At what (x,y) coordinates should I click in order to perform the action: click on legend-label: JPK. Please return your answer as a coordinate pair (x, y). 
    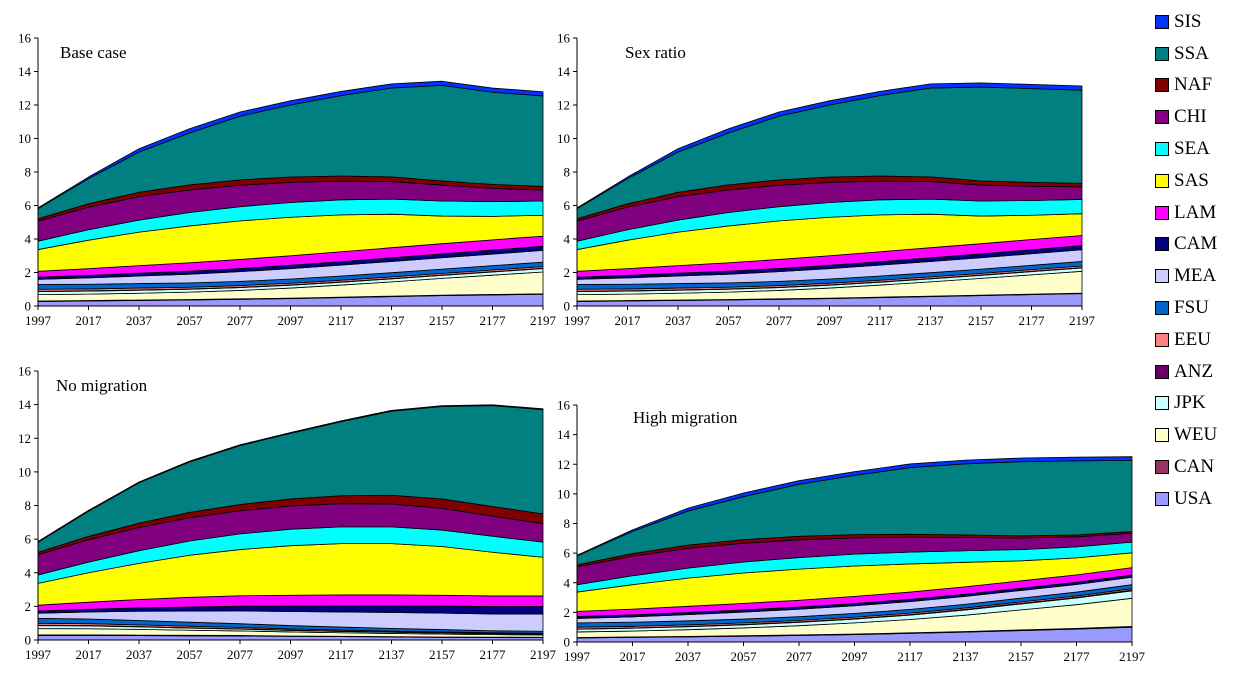
    Looking at the image, I should click on (1190, 403).